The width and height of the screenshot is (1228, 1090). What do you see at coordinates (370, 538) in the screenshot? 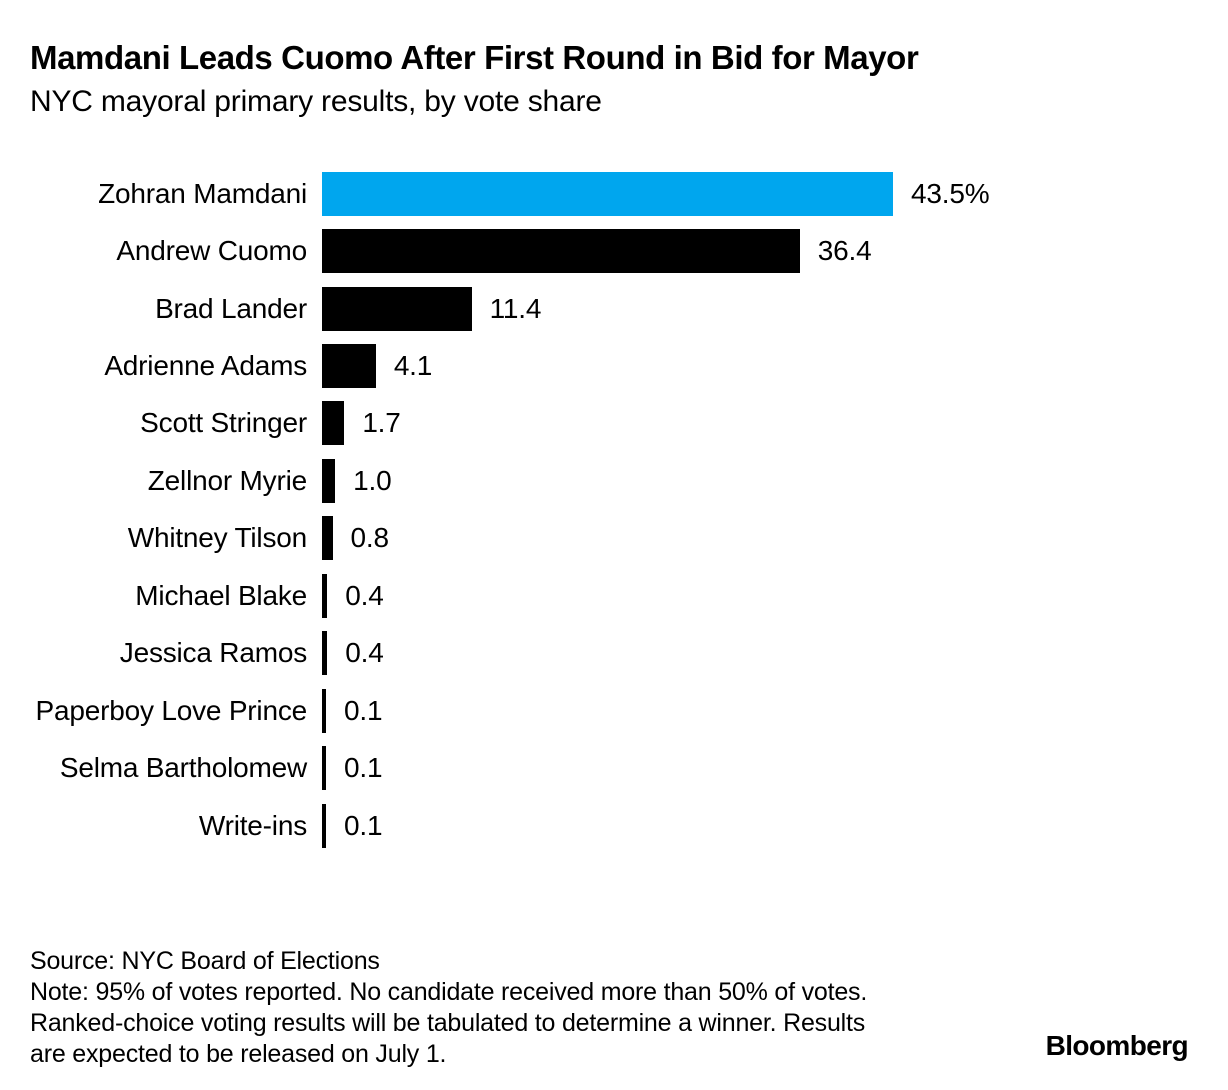
I see `value-label: 0.8` at bounding box center [370, 538].